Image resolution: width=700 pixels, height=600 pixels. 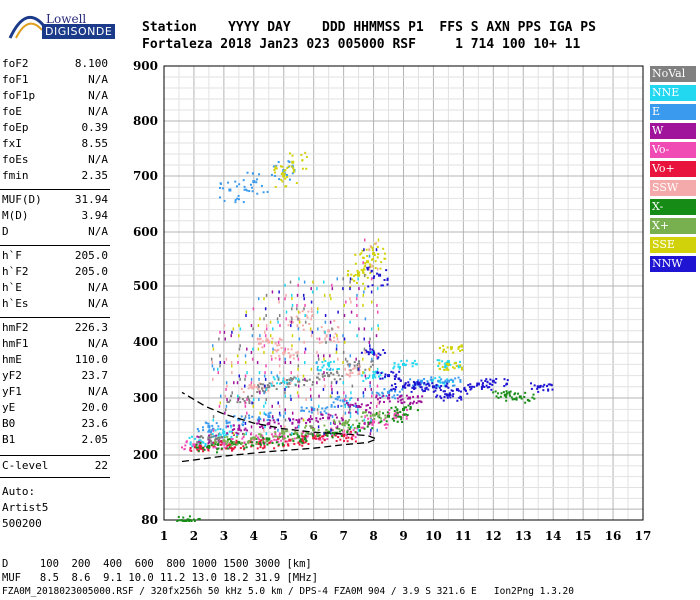 I want to click on param-value: 2.05, so click(x=95, y=439).